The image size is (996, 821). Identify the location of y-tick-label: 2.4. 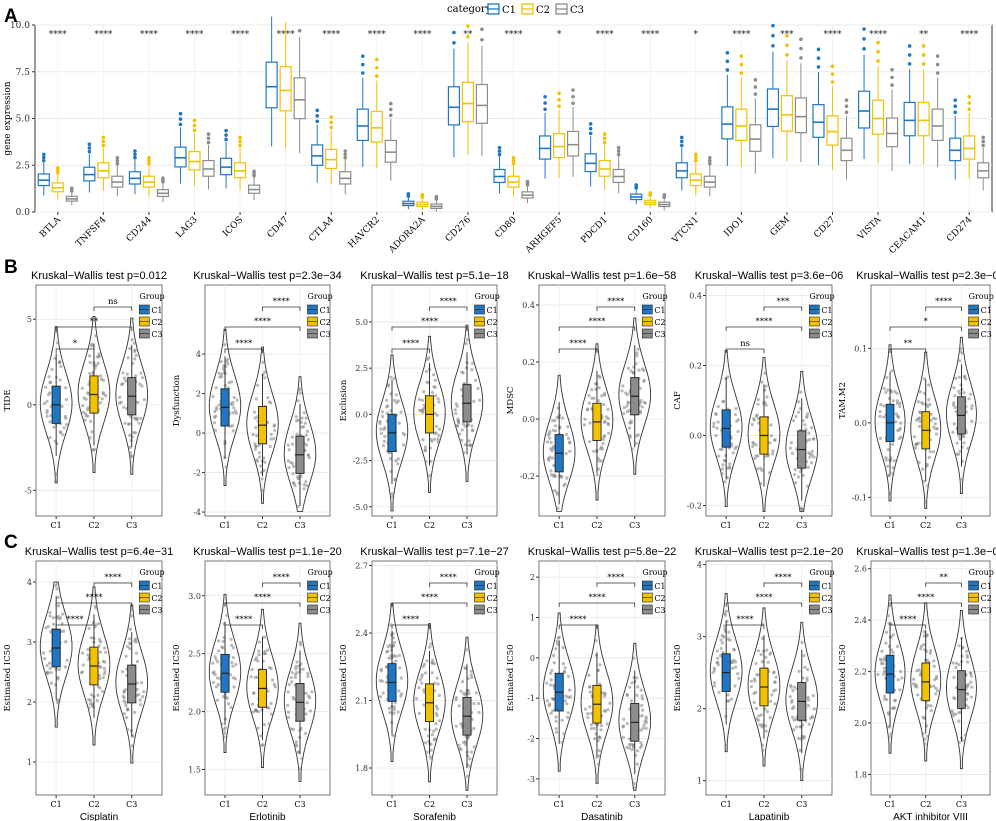
(361, 633).